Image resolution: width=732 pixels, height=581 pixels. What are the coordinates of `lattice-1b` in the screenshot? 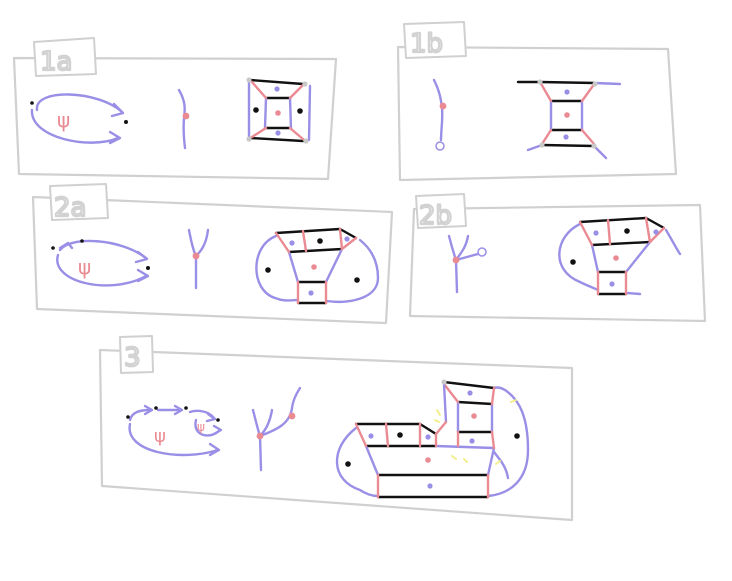 It's located at (569, 120).